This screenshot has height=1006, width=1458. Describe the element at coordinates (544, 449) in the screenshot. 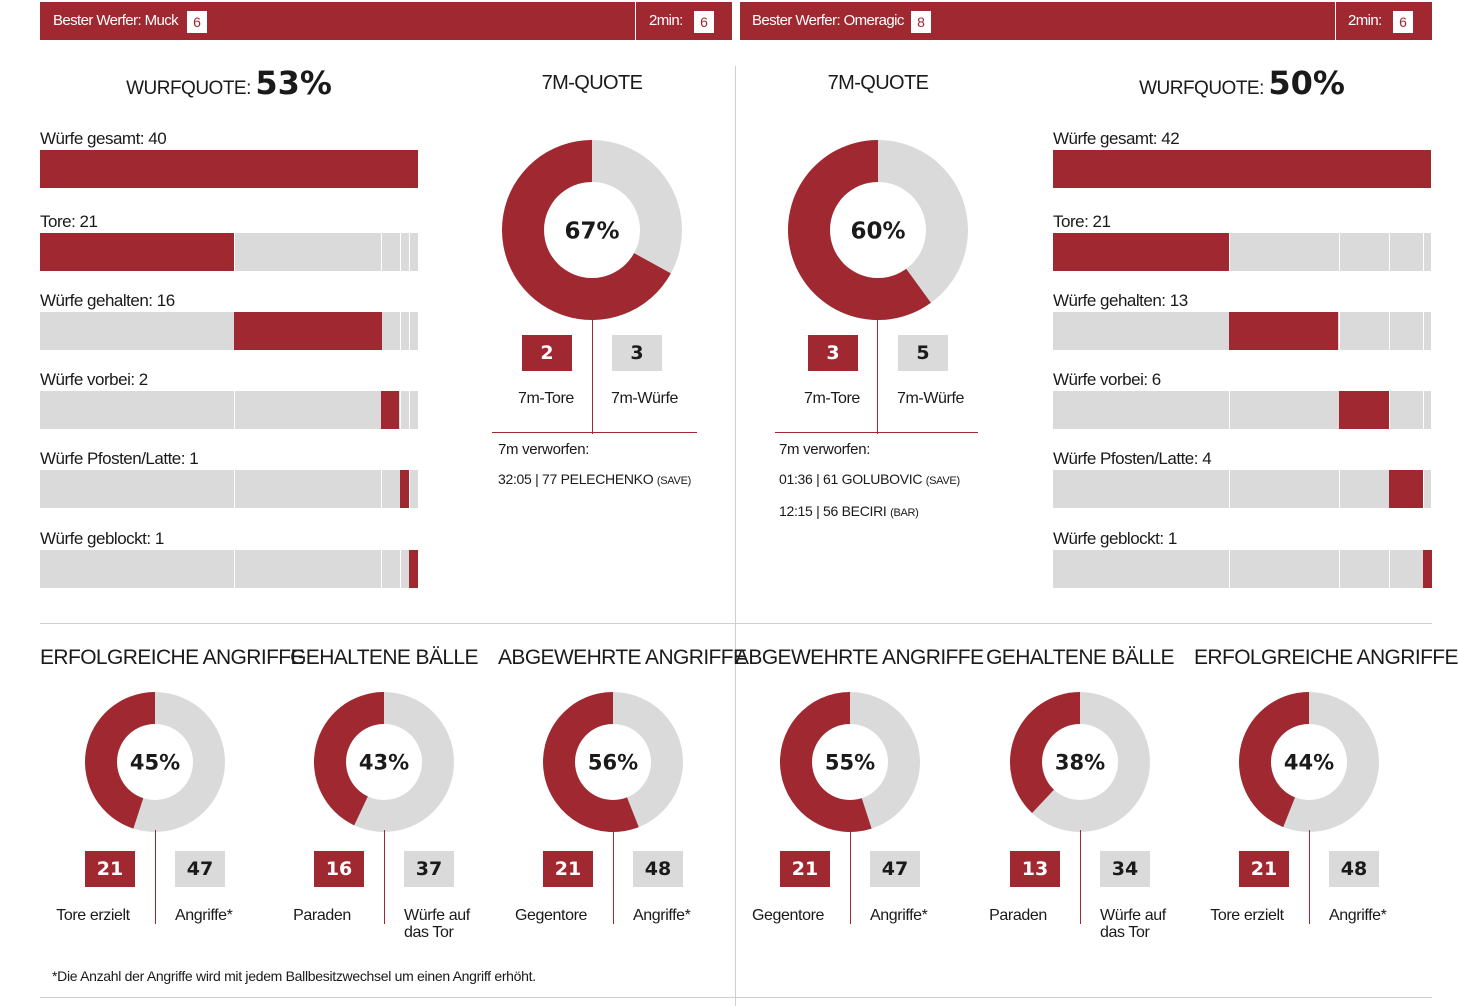

I see `seven-m-missed-title: 7m verworfen:` at that location.